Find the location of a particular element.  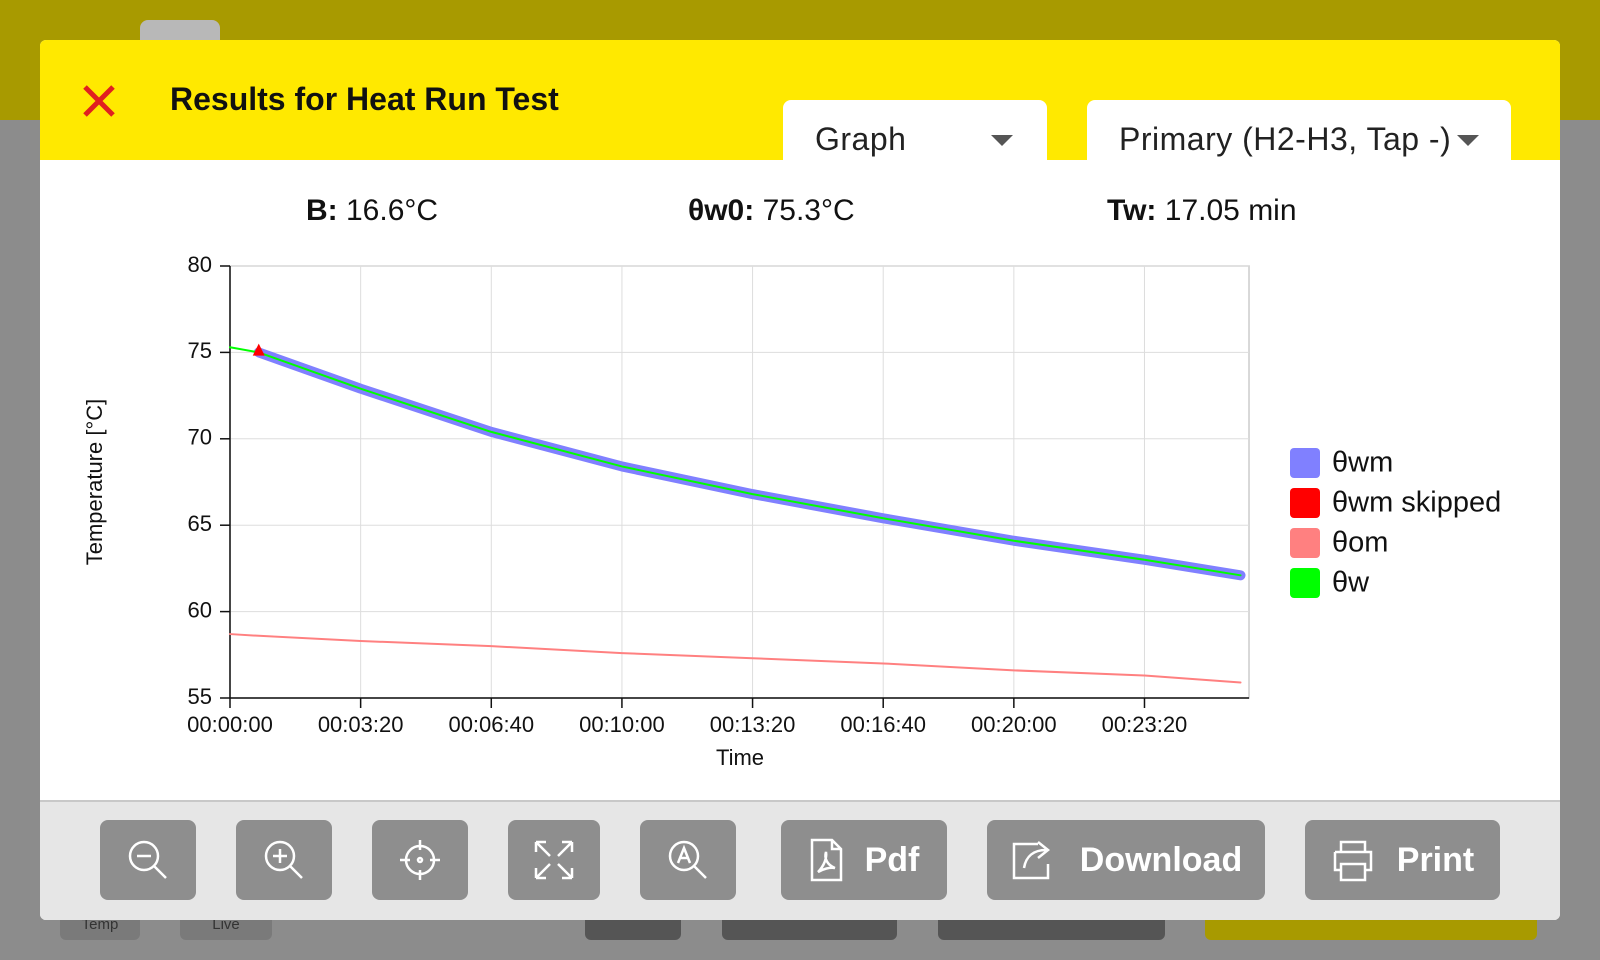

auto-zoom-button is located at coordinates (688, 860).